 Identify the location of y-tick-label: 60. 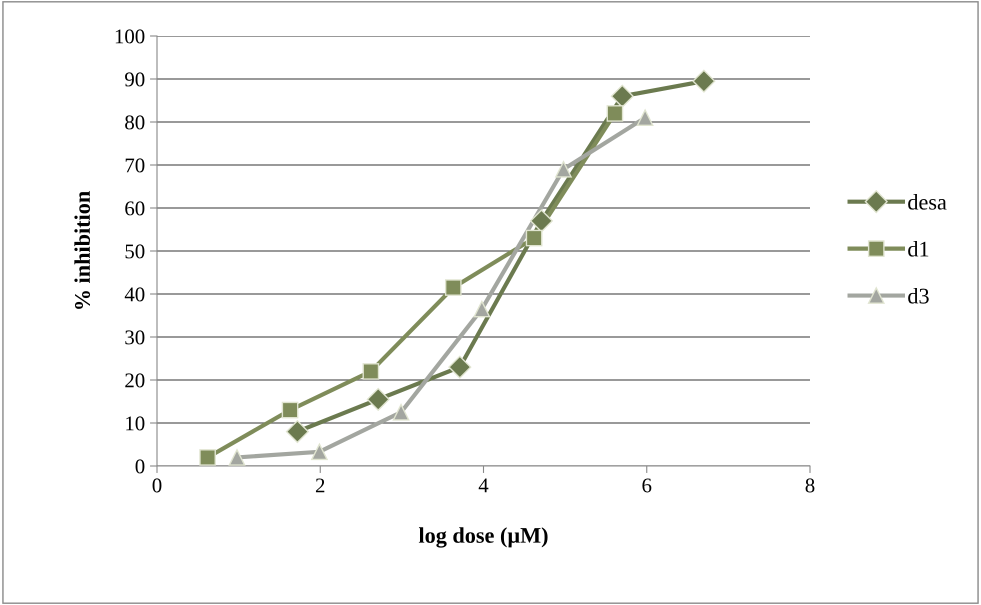
(134, 208).